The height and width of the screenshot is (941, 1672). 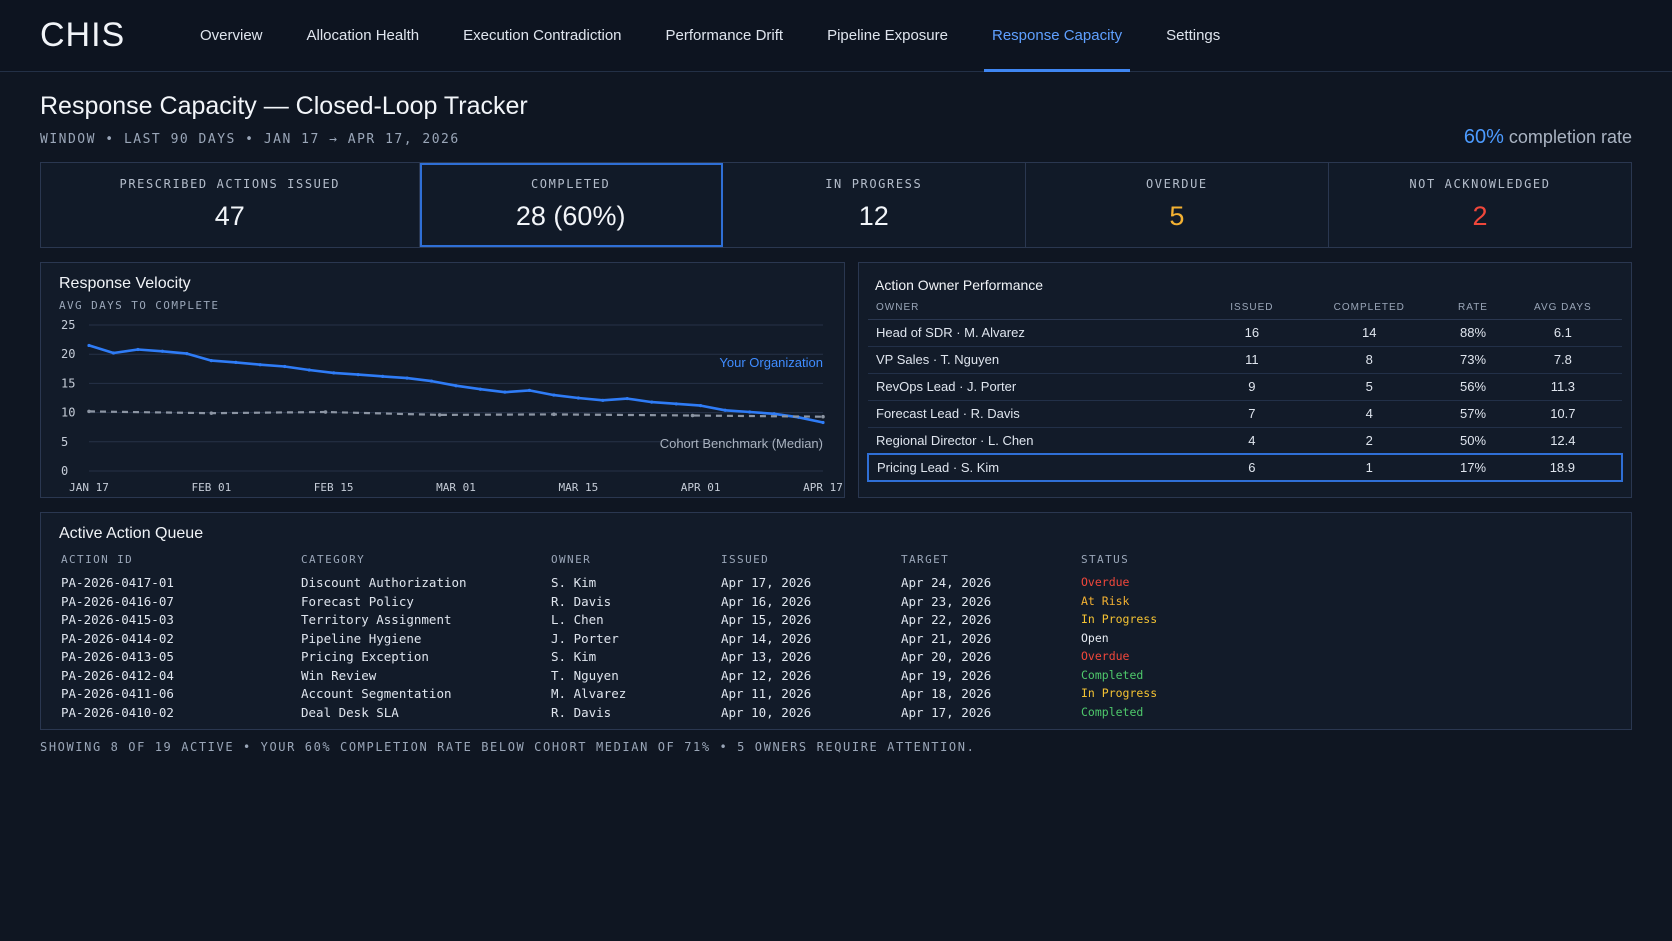 What do you see at coordinates (117, 693) in the screenshot?
I see `action-id: PA-2026-0411-06` at bounding box center [117, 693].